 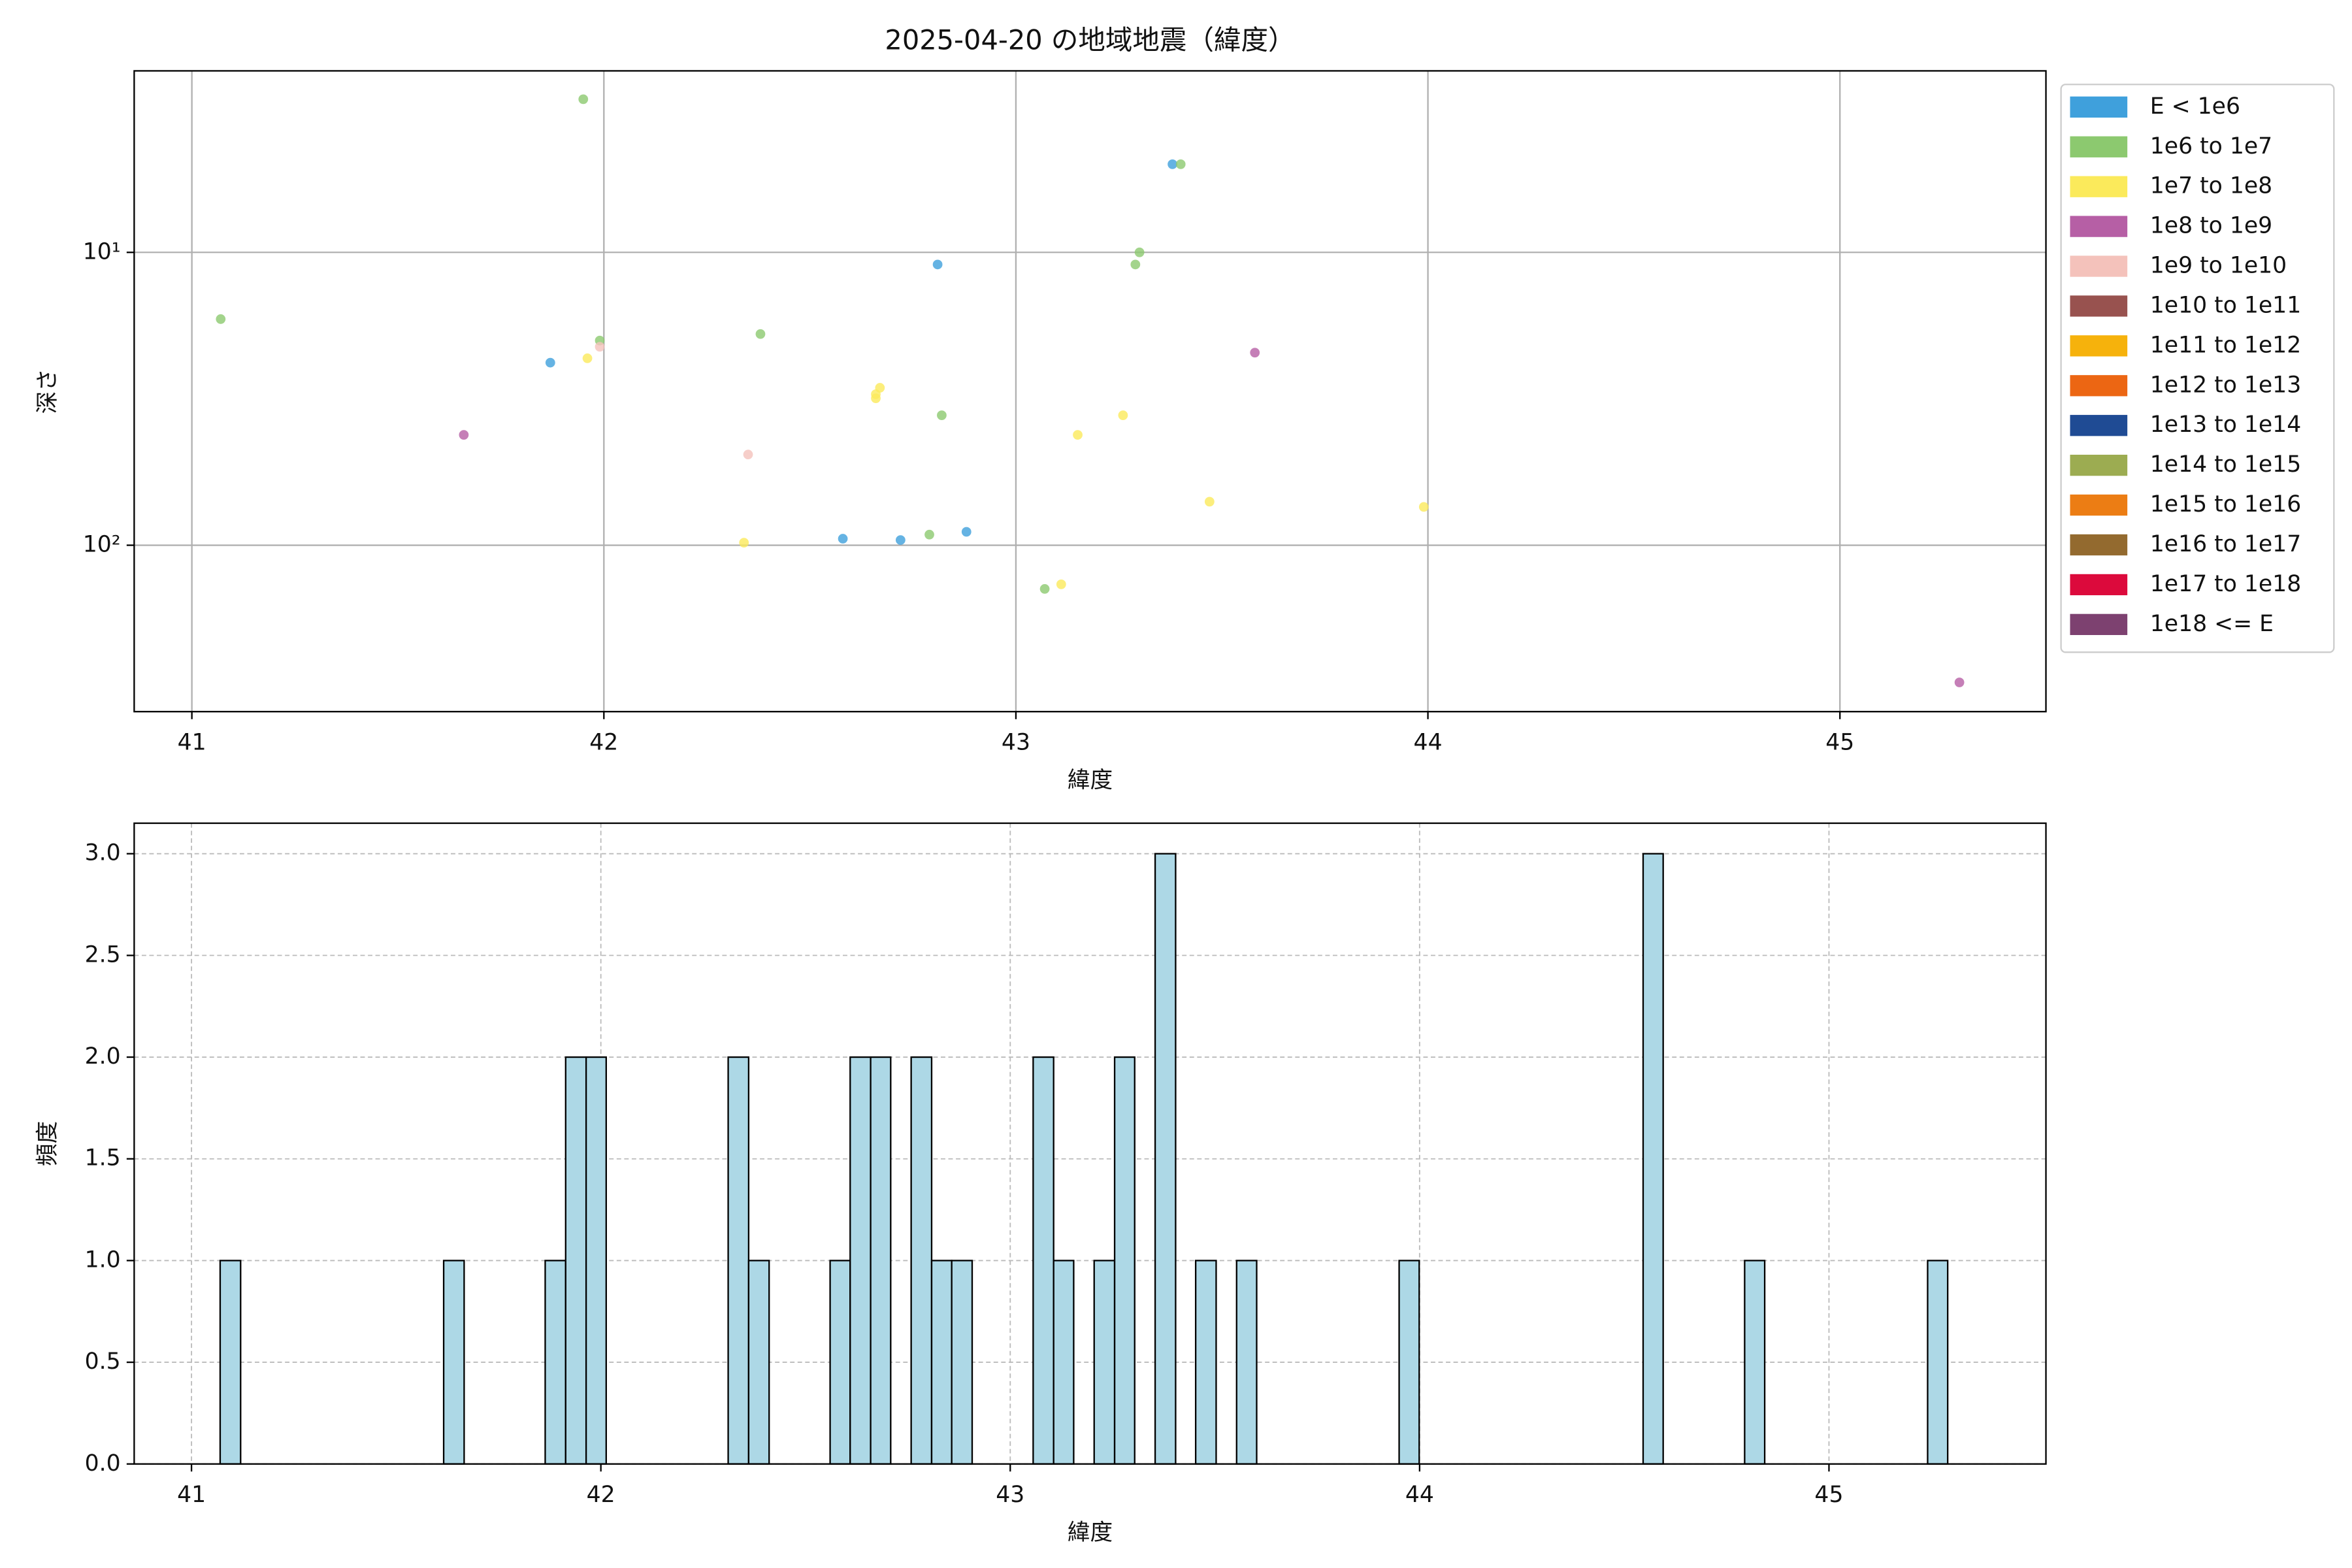 I want to click on y-tick-label: 1.5, so click(x=103, y=1158).